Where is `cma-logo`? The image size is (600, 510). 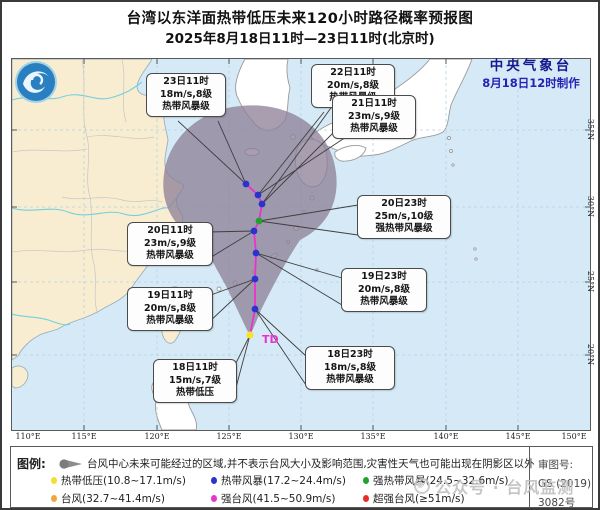 cma-logo is located at coordinates (36, 82).